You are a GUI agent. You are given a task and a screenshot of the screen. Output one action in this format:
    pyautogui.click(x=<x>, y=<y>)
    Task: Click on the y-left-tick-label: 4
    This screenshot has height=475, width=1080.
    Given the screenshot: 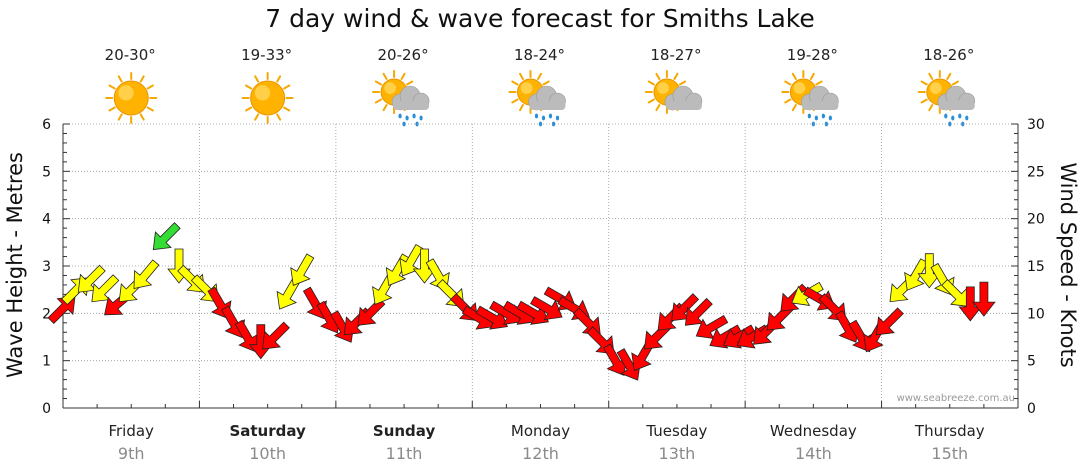 What is the action you would take?
    pyautogui.click(x=46, y=220)
    